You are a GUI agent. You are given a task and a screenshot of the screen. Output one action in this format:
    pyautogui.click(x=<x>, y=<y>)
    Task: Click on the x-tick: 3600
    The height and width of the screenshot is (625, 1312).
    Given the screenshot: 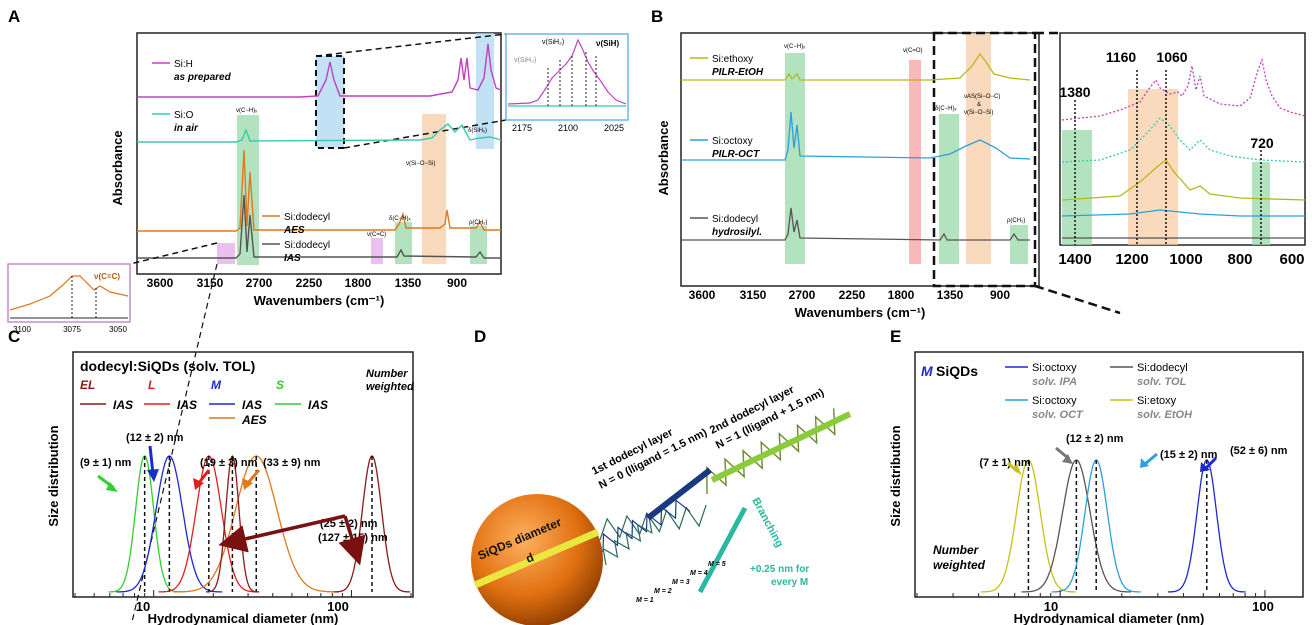 What is the action you would take?
    pyautogui.click(x=160, y=283)
    